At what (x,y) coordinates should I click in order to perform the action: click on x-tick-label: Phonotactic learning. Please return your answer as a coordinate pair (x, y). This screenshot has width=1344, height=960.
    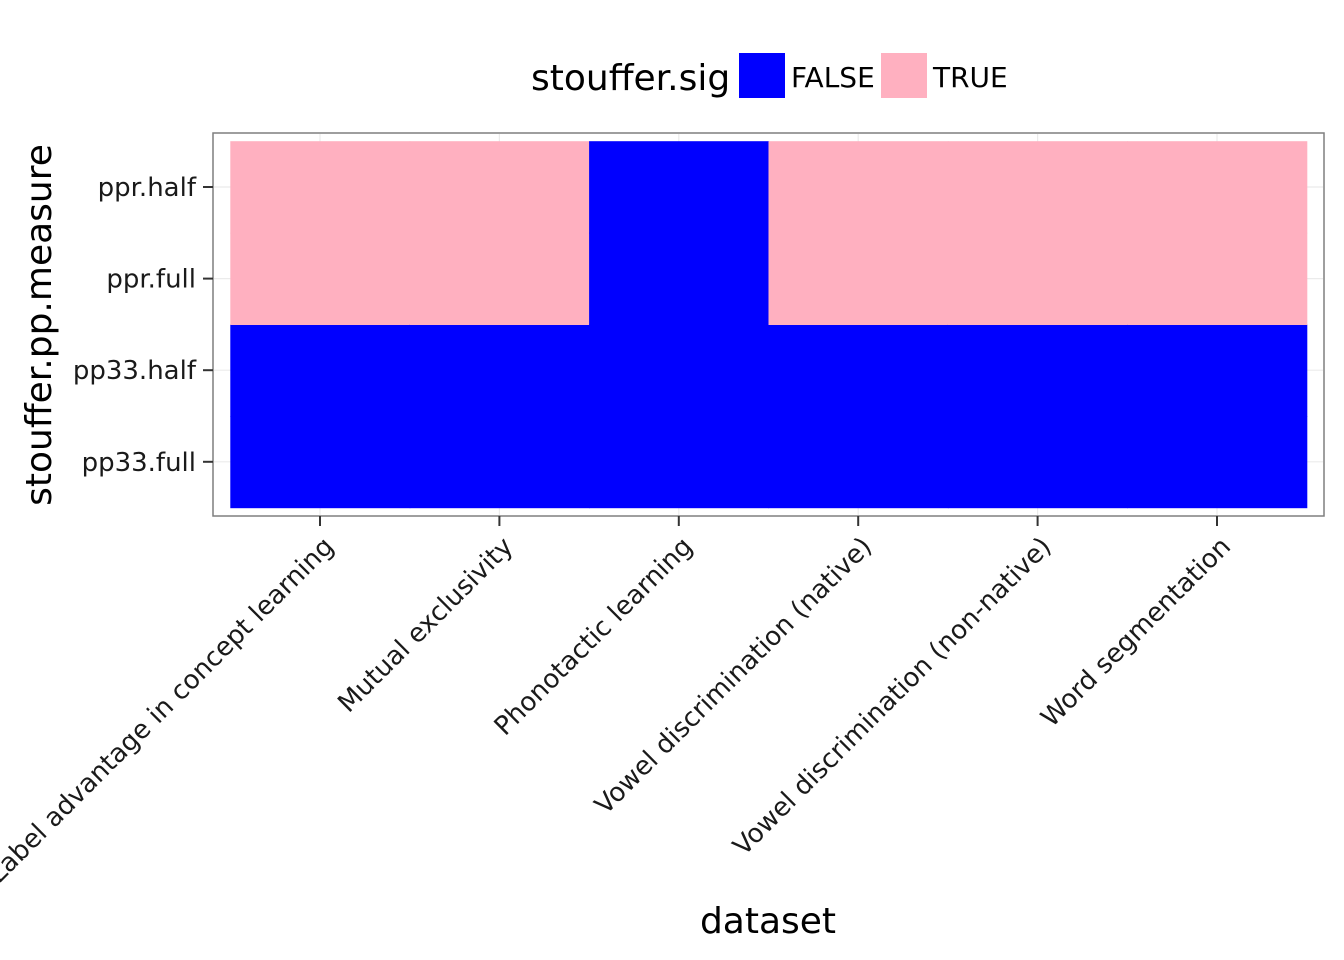
    Looking at the image, I should click on (594, 637).